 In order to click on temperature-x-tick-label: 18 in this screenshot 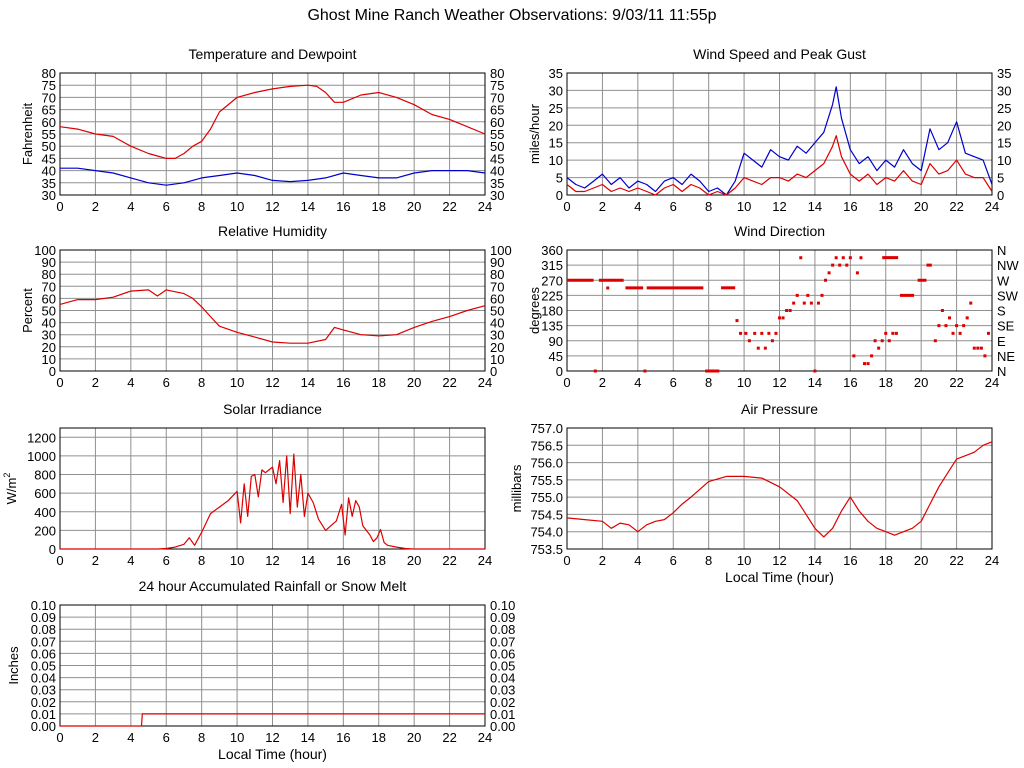, I will do `click(379, 206)`.